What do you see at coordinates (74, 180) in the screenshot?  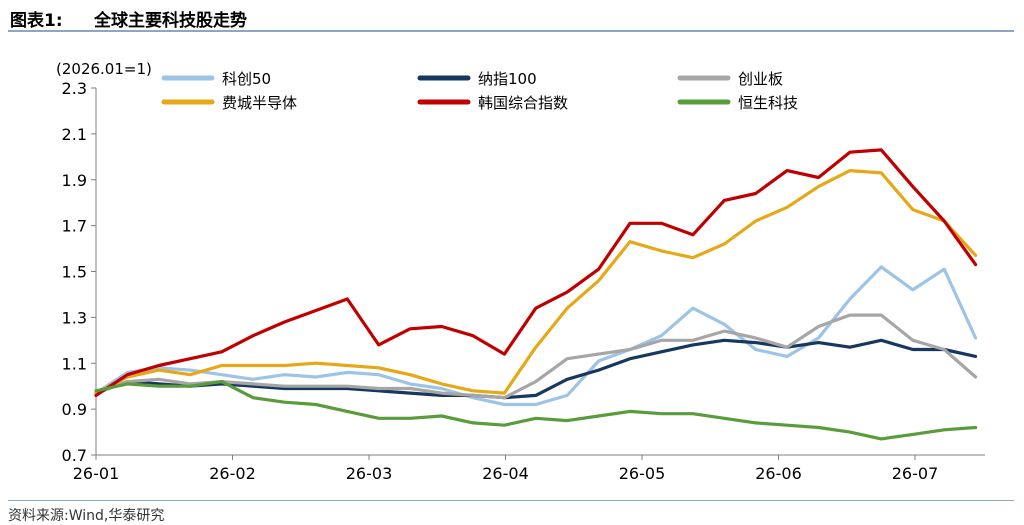 I see `y-tick-label: 1.9` at bounding box center [74, 180].